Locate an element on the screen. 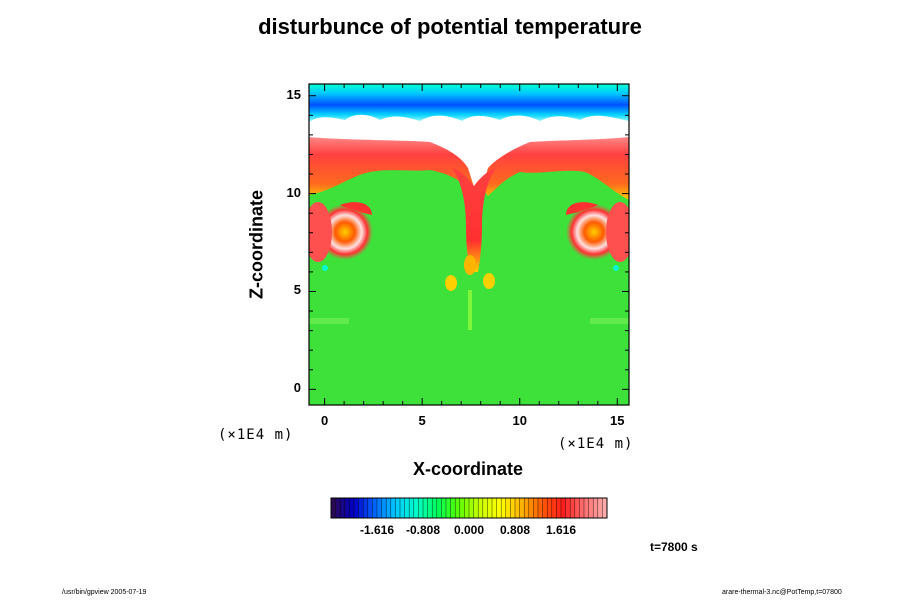 This screenshot has height=600, width=900. colorbar-frame is located at coordinates (469, 508).